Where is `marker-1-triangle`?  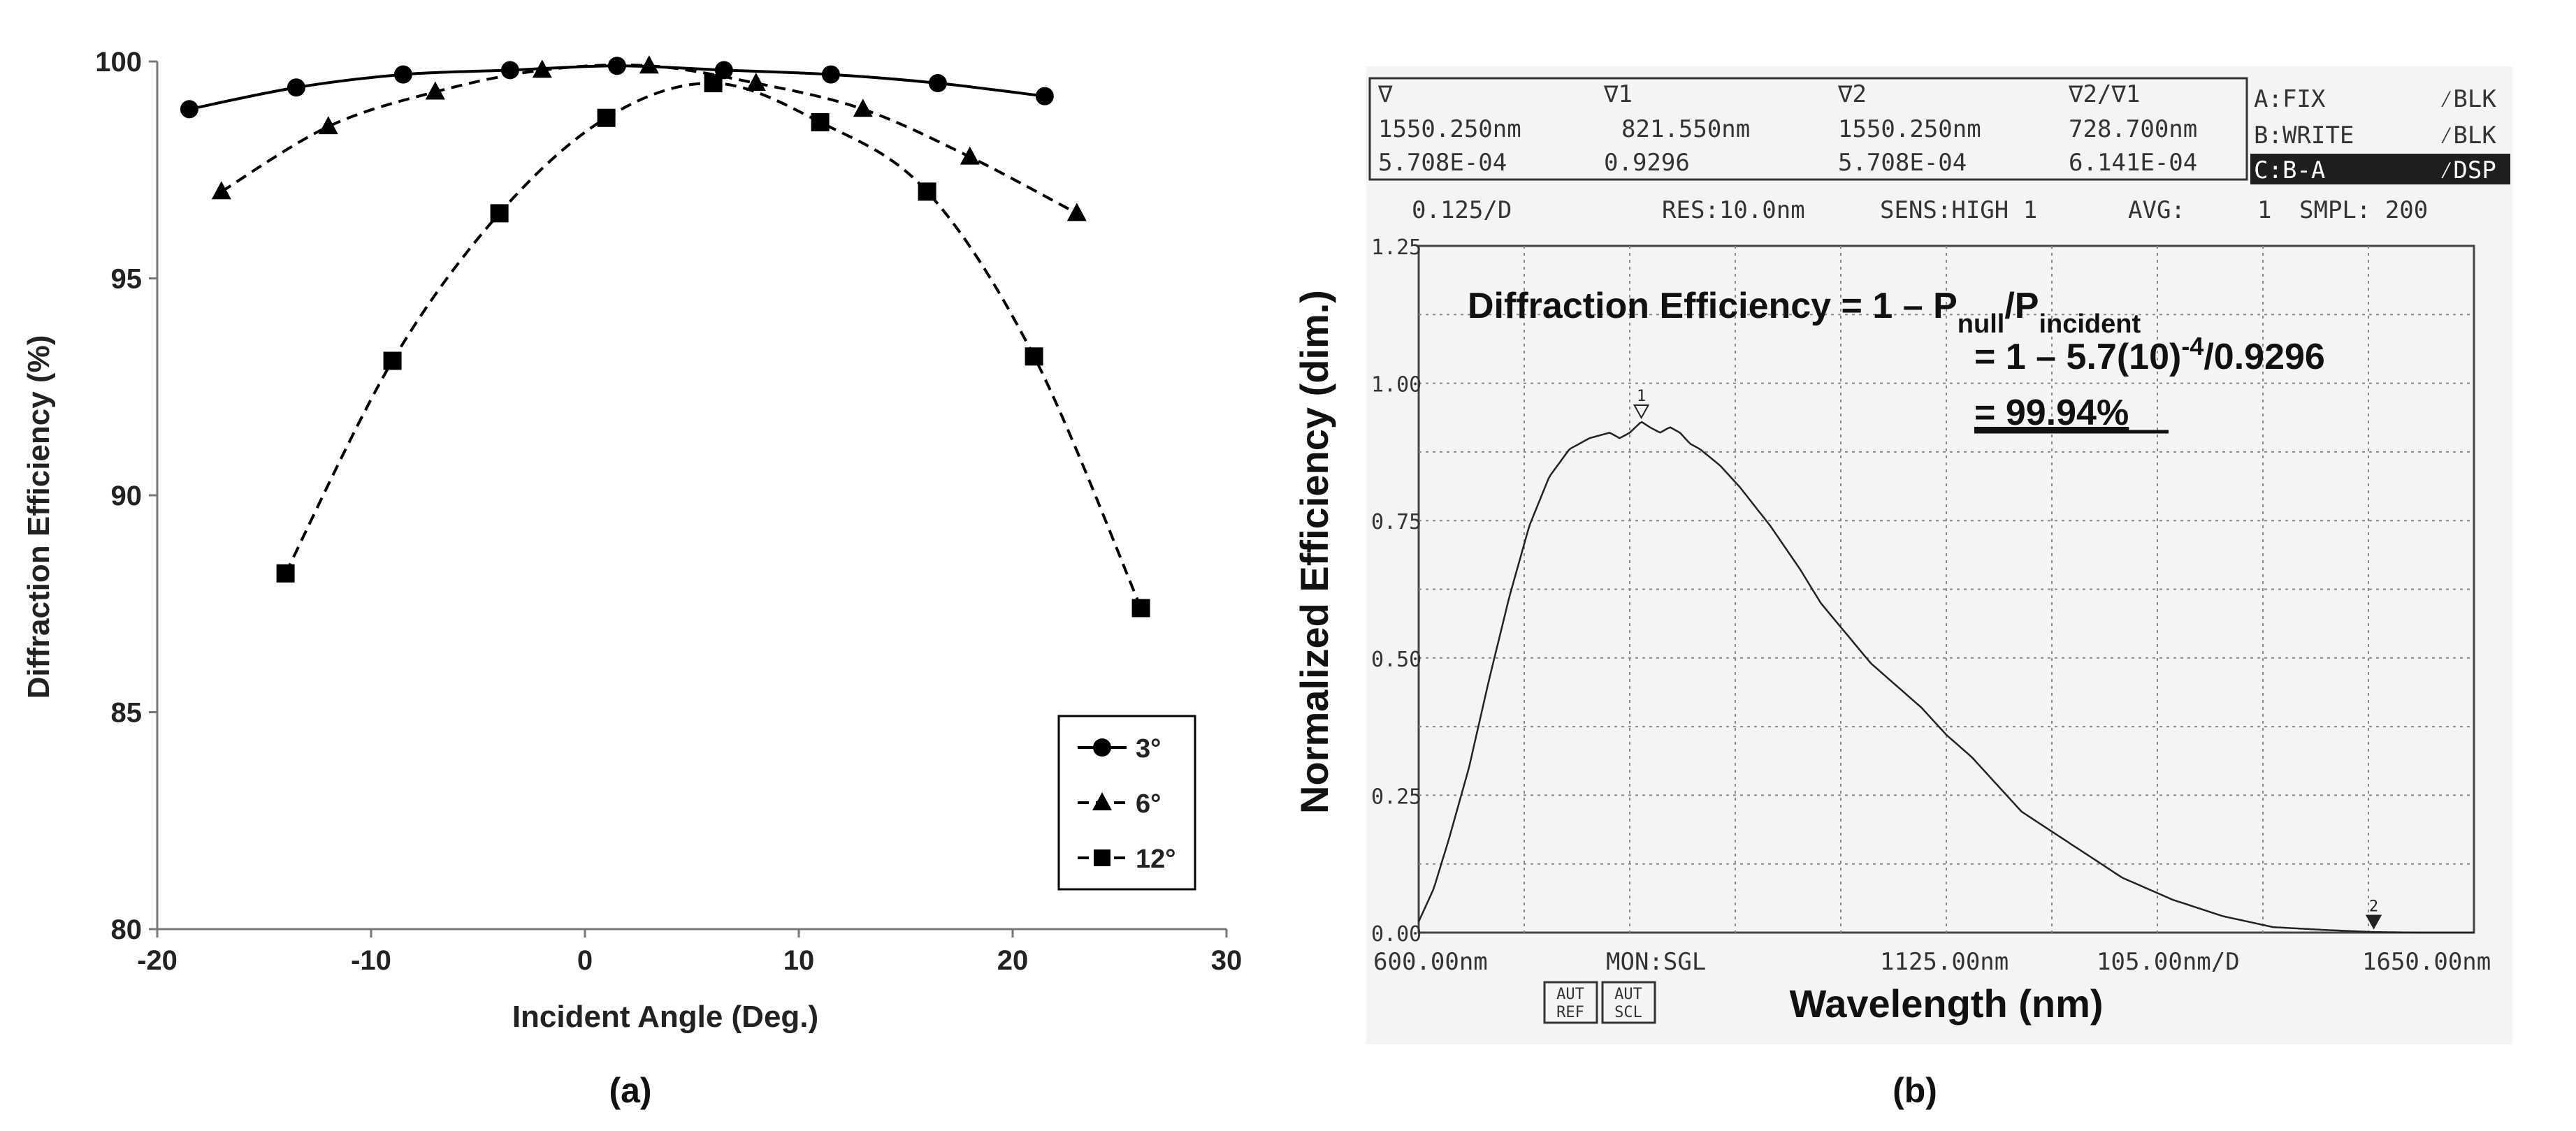 marker-1-triangle is located at coordinates (1642, 412).